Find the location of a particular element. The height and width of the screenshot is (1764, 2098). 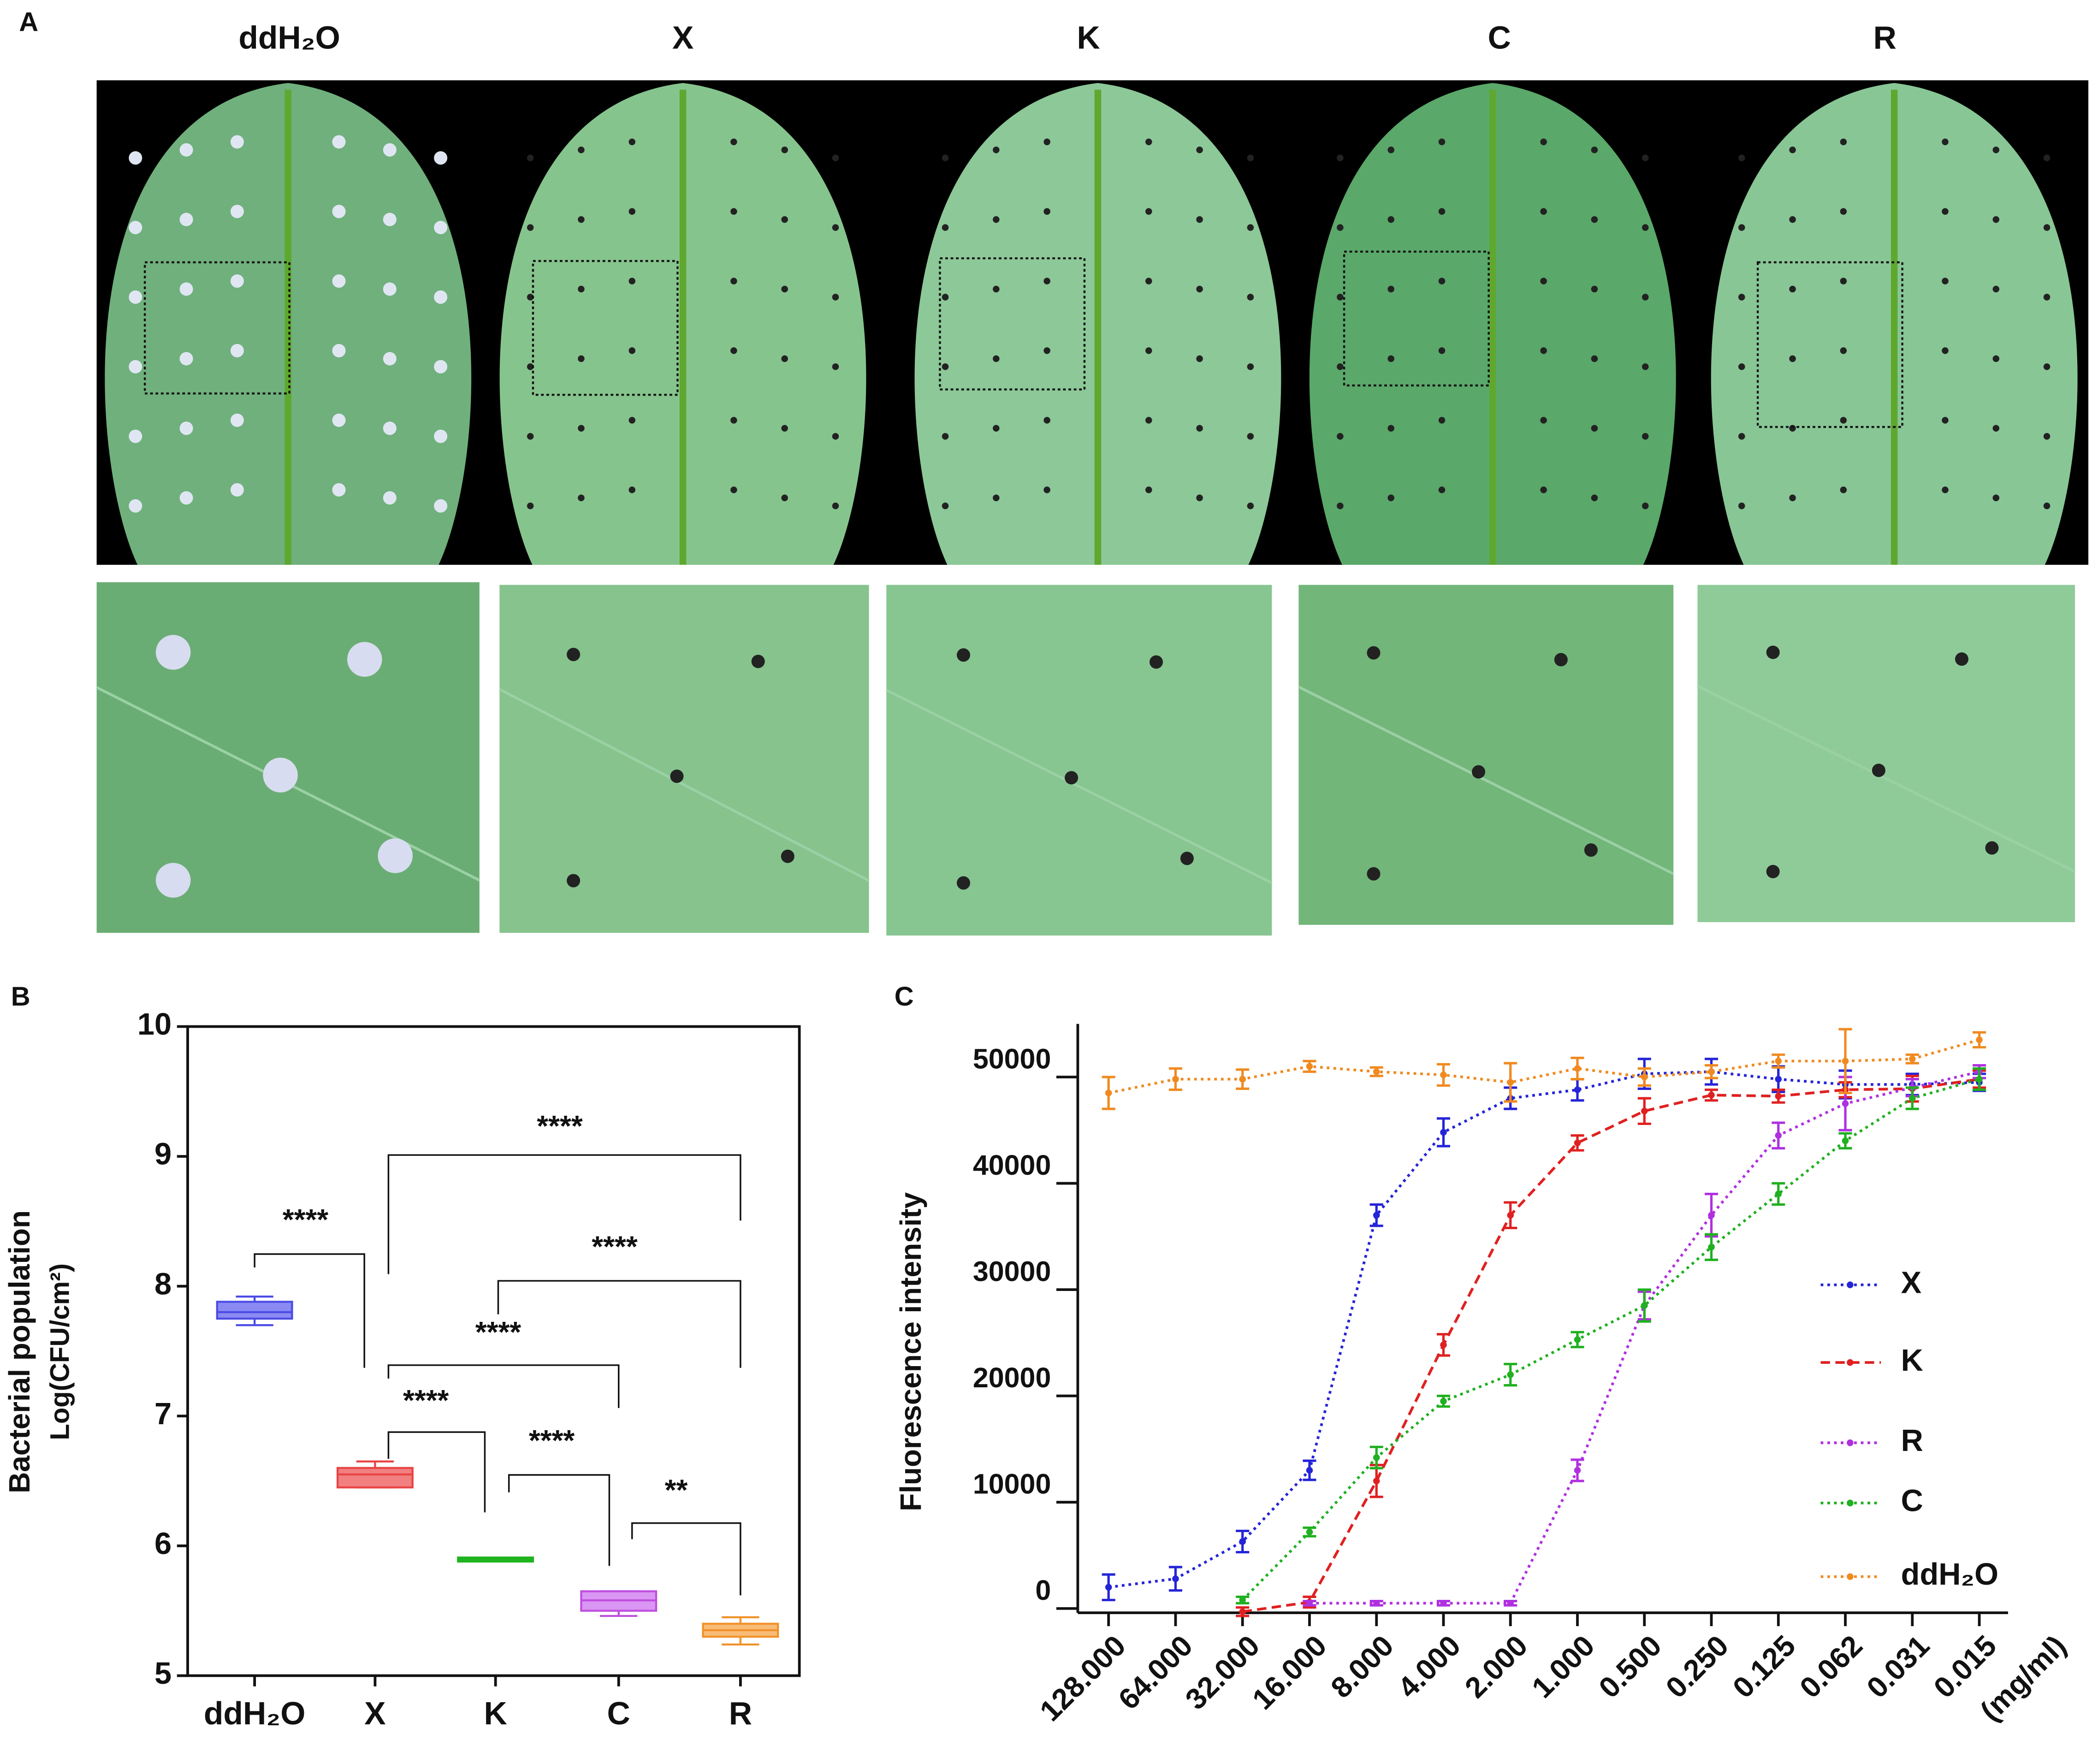

y-axis-label: Bacterial population is located at coordinates (19, 1351).